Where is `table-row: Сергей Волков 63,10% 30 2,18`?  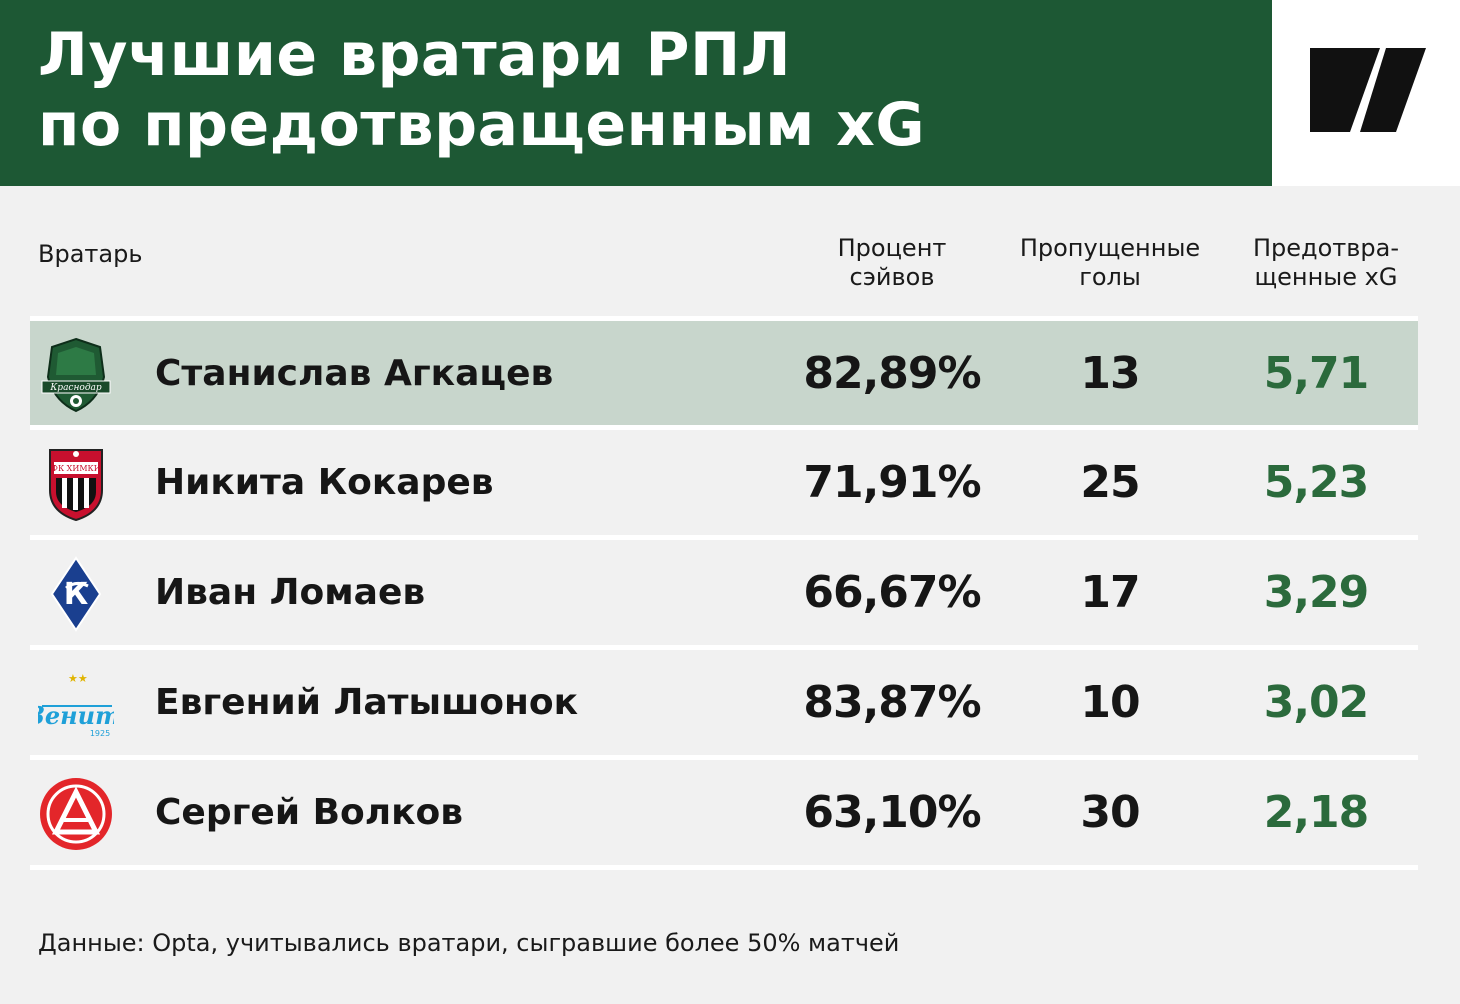
table-row: Сергей Волков 63,10% 30 2,18 is located at coordinates (724, 812).